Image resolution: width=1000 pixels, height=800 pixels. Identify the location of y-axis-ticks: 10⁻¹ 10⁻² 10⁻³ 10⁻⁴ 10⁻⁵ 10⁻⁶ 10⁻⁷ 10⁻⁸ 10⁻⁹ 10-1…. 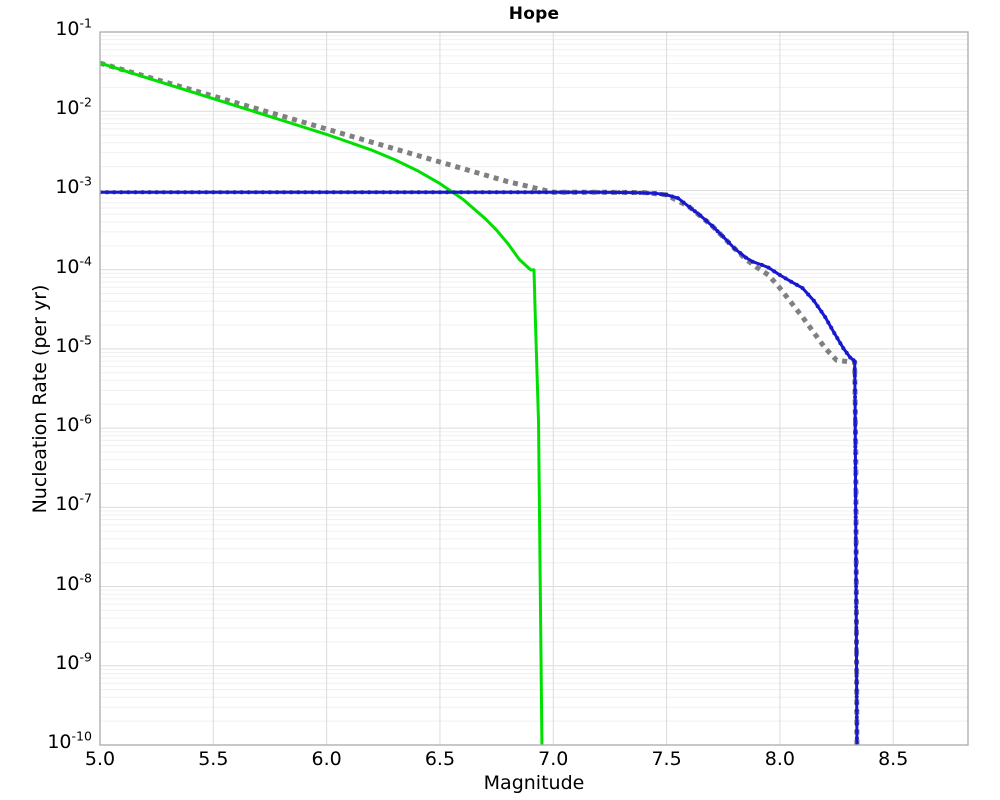
(46, 400).